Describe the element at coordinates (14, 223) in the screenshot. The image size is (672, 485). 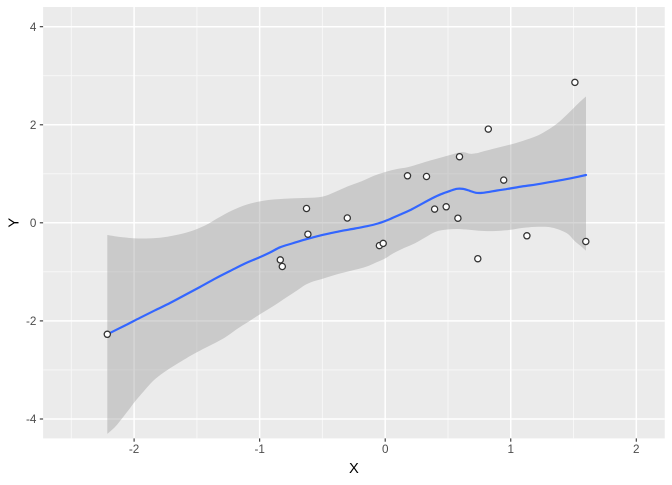
I see `svg-text: Y` at that location.